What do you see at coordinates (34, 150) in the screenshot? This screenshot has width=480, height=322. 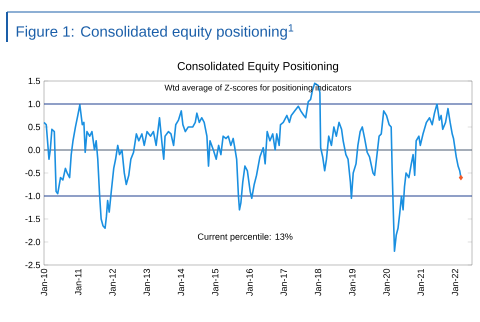 I see `y-tick-label: 0.0` at bounding box center [34, 150].